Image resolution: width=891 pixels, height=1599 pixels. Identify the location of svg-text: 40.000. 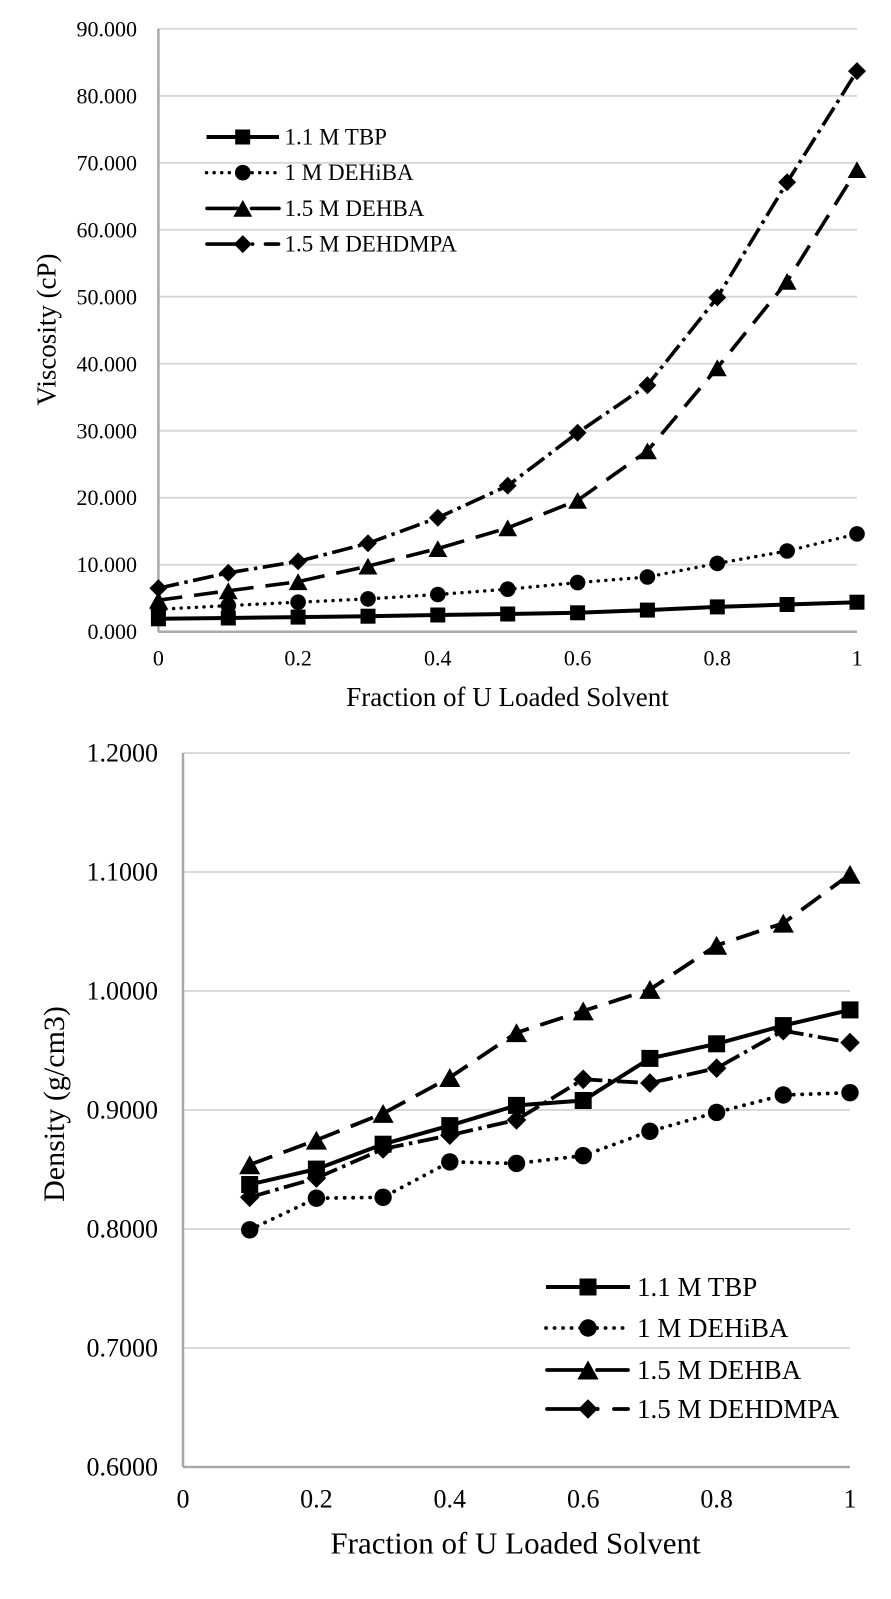
(107, 363).